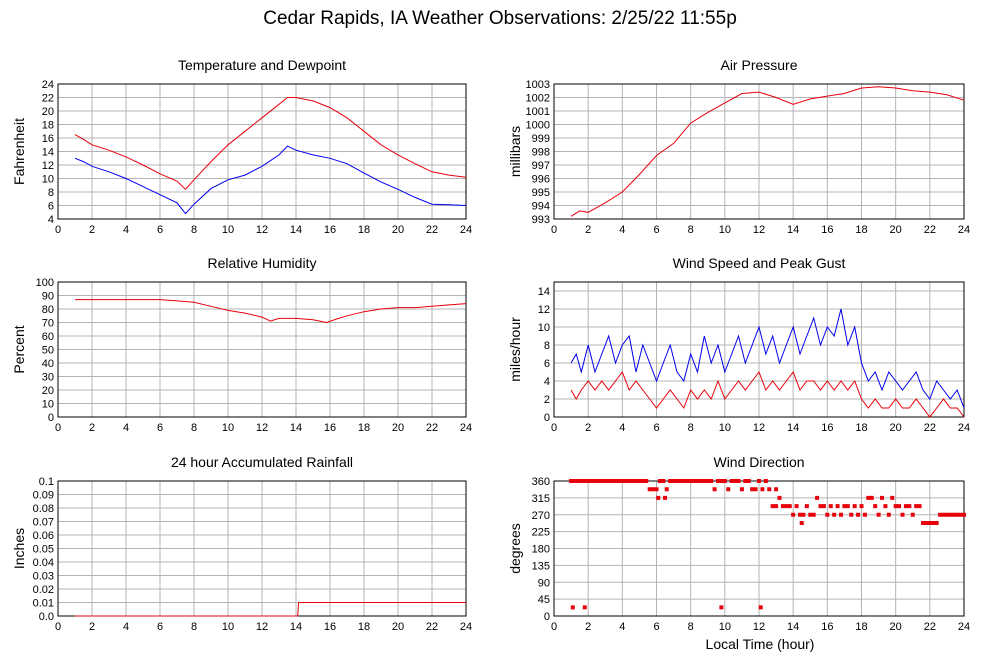  I want to click on y-tick-label: 0.09, so click(43, 496).